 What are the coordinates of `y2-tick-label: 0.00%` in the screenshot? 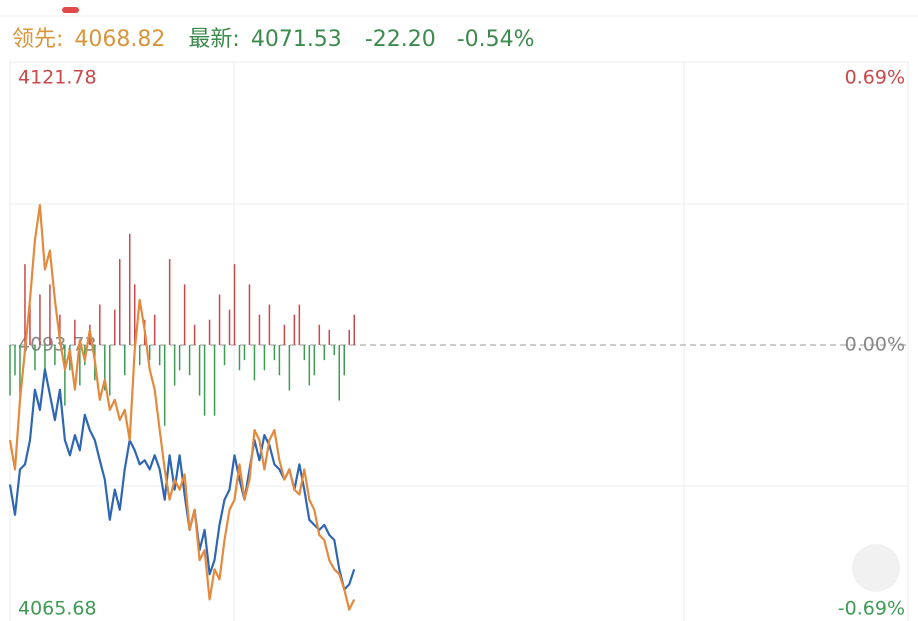 It's located at (875, 345).